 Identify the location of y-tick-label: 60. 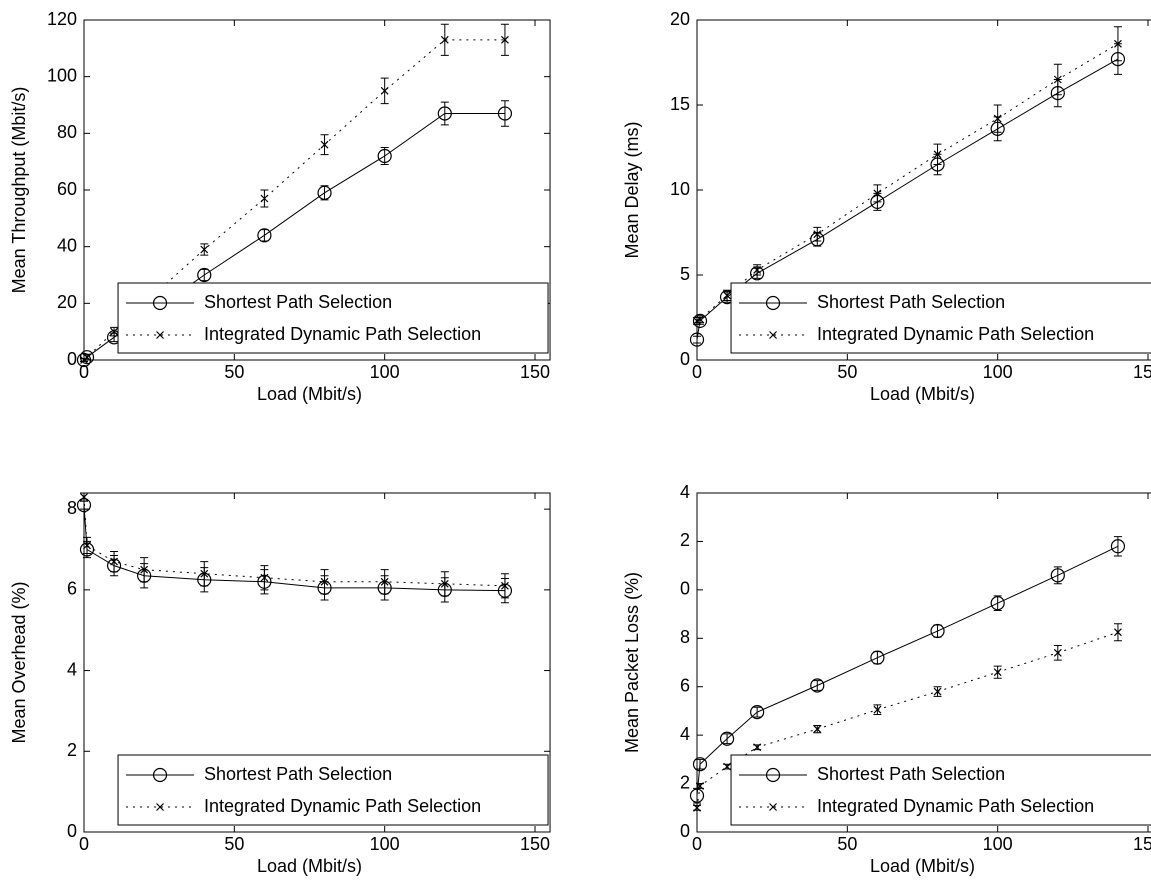
(67, 189).